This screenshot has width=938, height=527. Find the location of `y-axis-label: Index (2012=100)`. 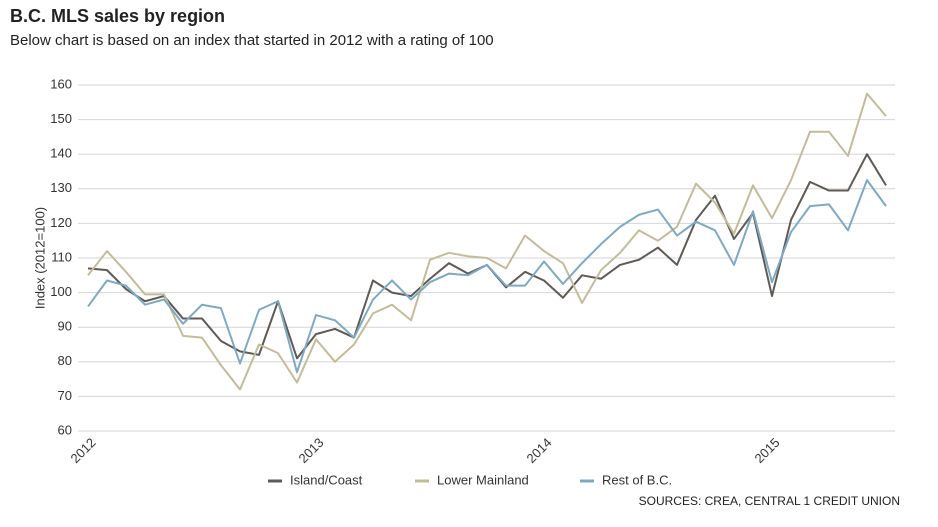

y-axis-label: Index (2012=100) is located at coordinates (39, 258).